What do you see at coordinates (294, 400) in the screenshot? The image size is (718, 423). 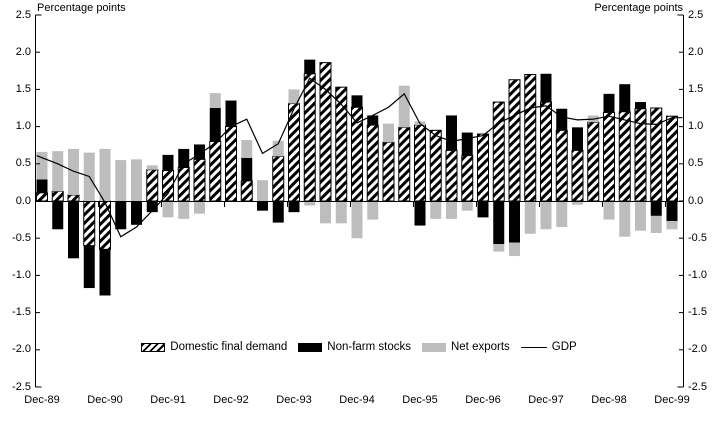 I see `x-axis-label: Dec-93` at bounding box center [294, 400].